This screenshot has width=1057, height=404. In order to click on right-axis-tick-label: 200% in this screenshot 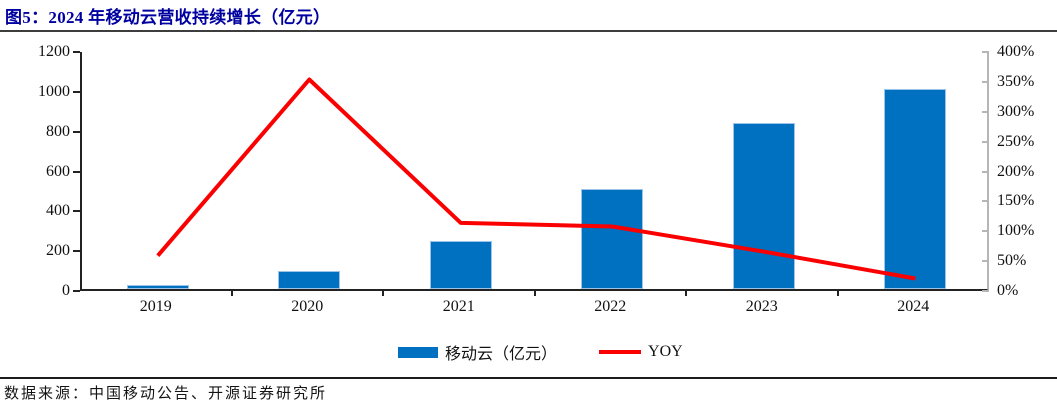, I will do `click(1016, 171)`.